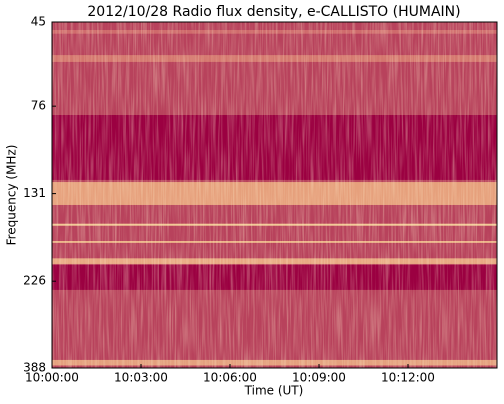  I want to click on y-tick-label: 226, so click(34, 281).